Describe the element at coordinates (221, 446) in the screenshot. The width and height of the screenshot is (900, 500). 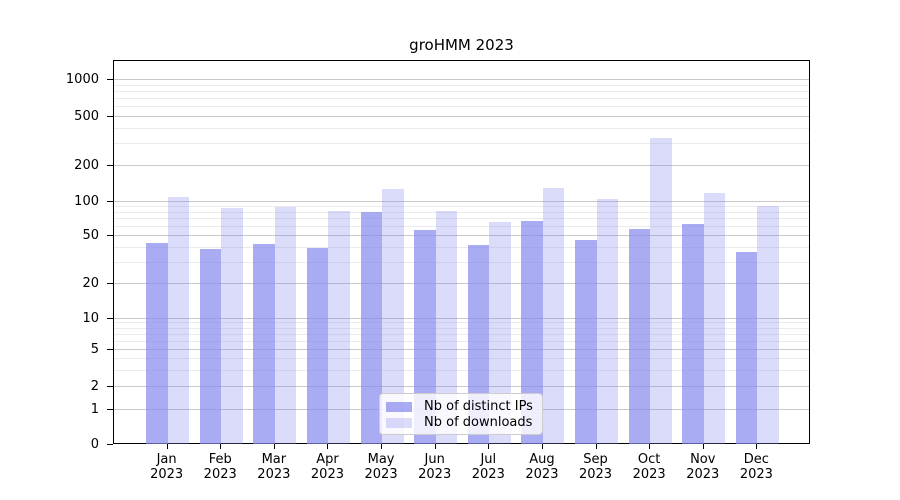
I see `x-tick-feb` at that location.